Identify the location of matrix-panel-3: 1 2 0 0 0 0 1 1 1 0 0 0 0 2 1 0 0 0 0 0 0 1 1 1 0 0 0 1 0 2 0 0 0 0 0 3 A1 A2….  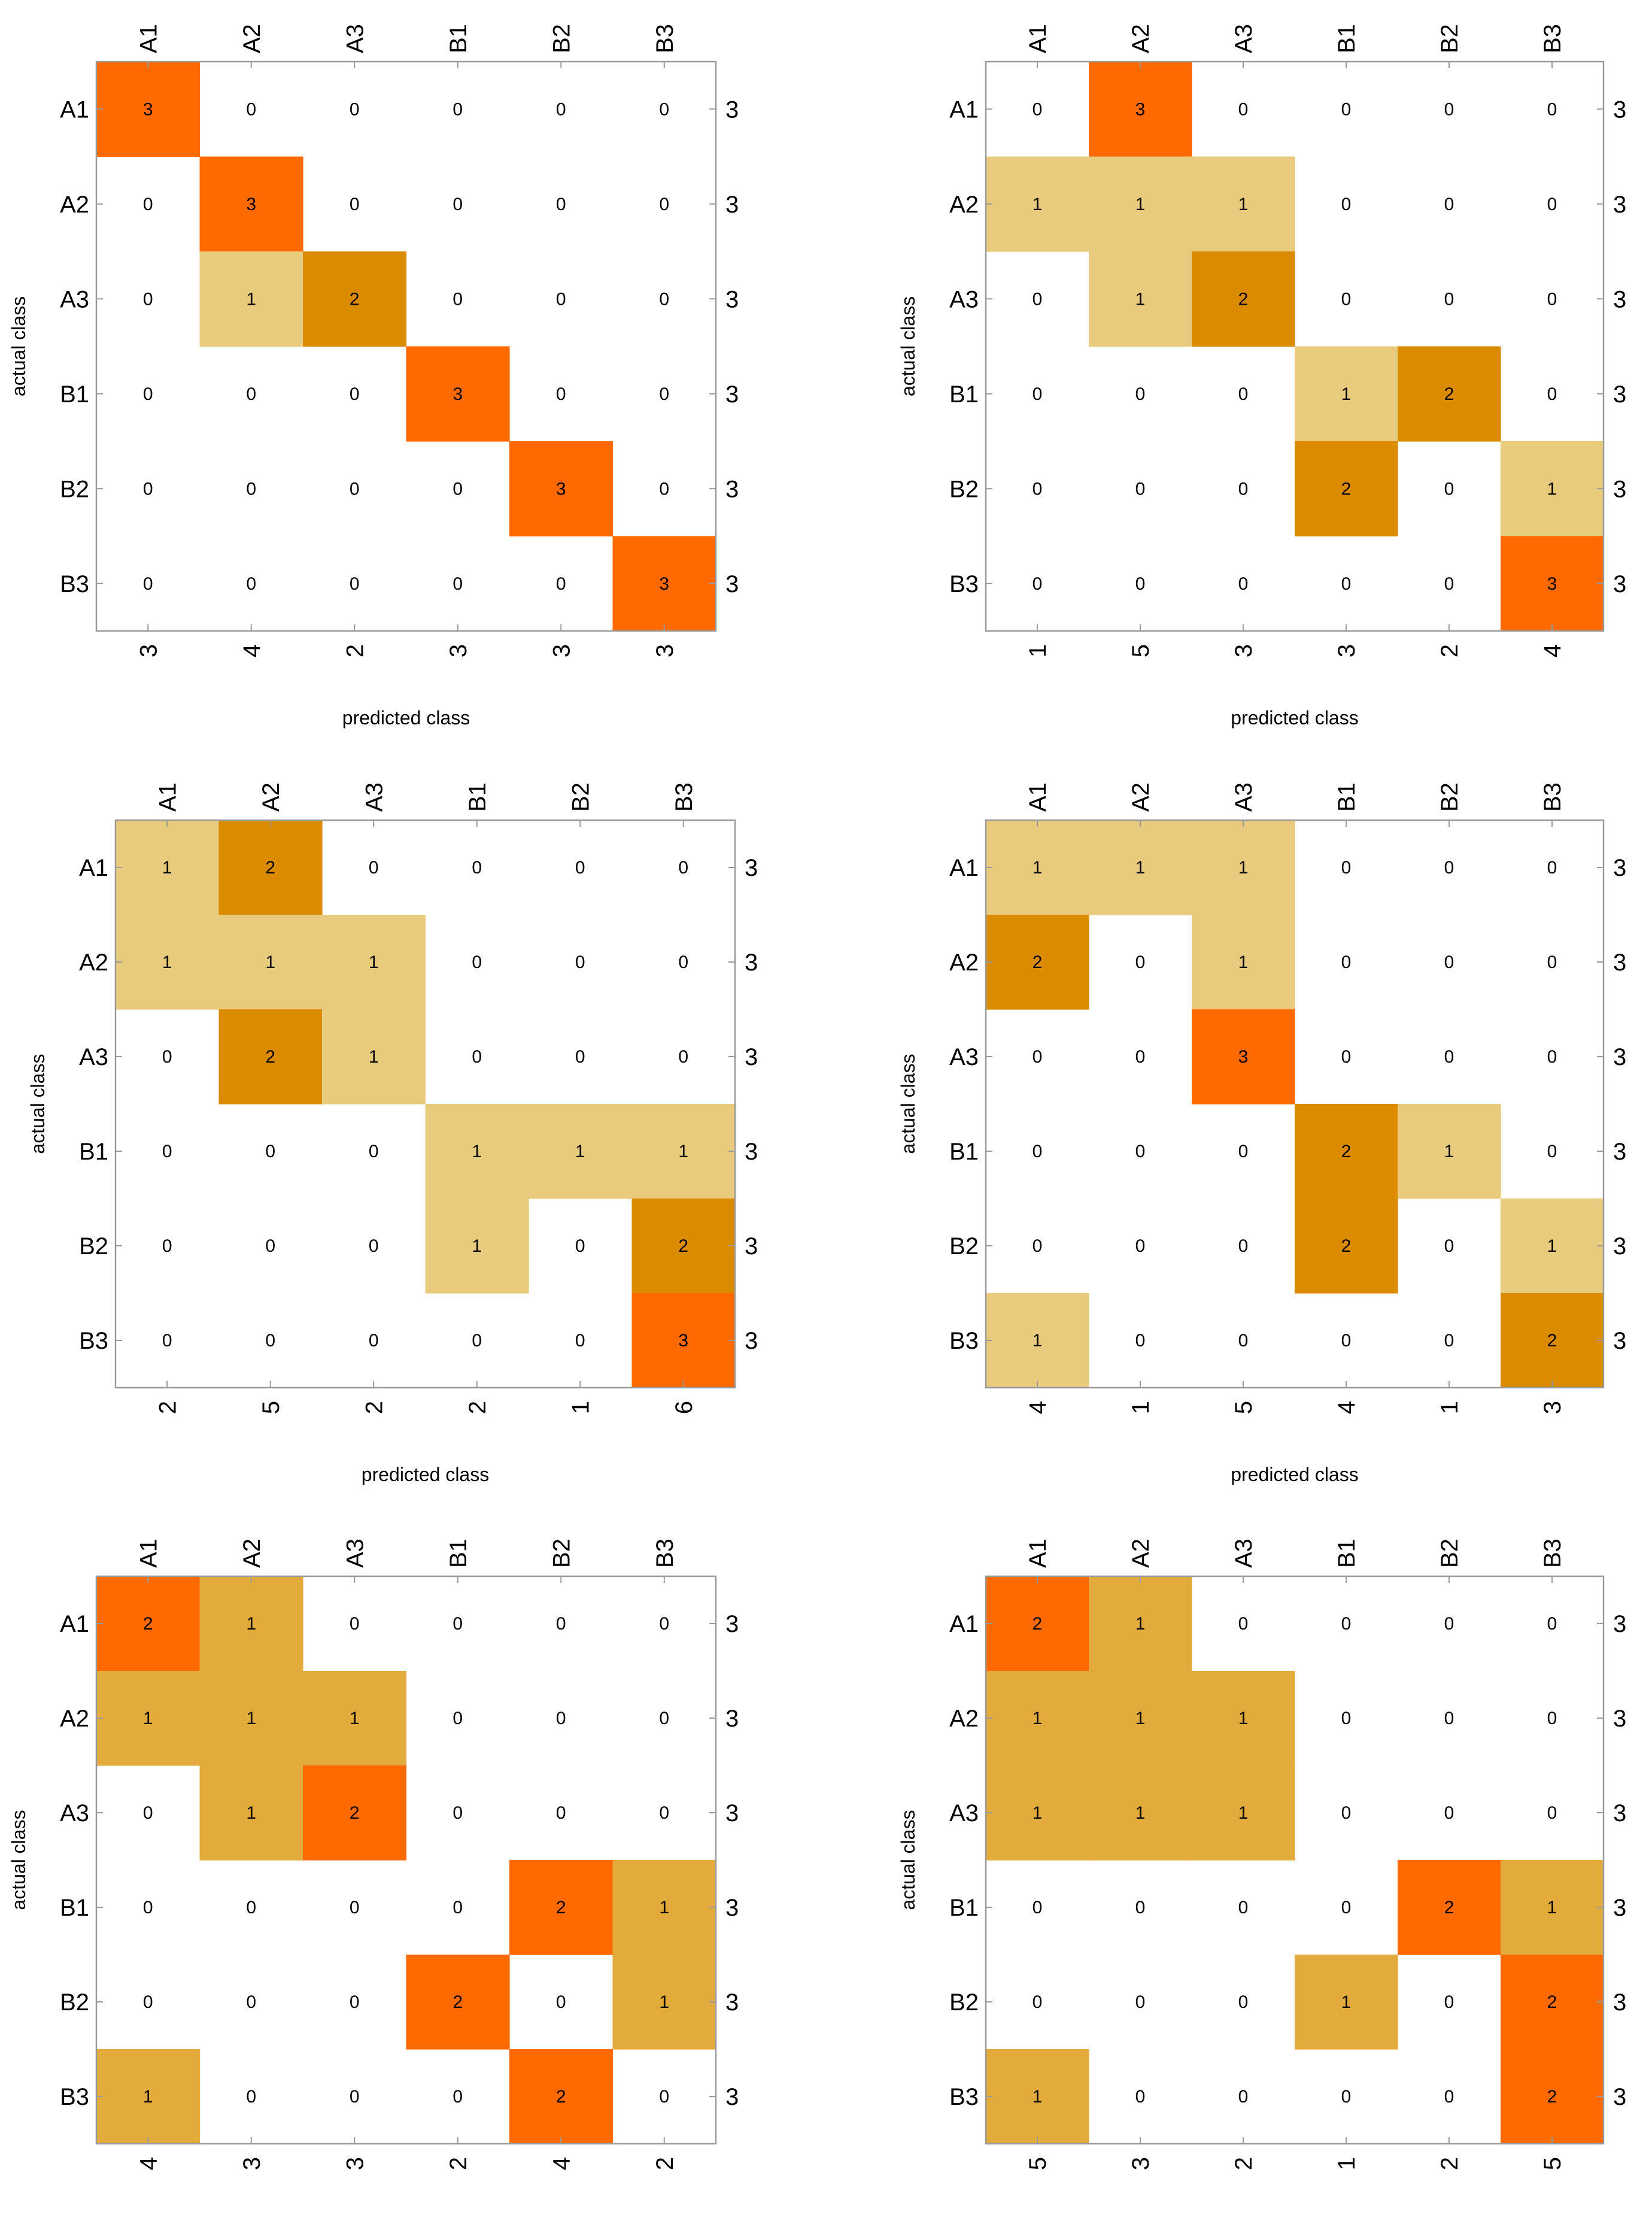
(392, 1133).